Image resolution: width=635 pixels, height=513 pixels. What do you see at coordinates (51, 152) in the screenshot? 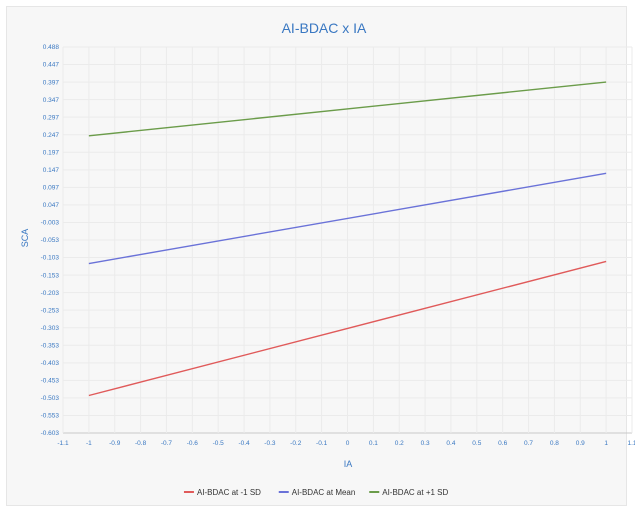
I see `y-tick-label: 0.197` at bounding box center [51, 152].